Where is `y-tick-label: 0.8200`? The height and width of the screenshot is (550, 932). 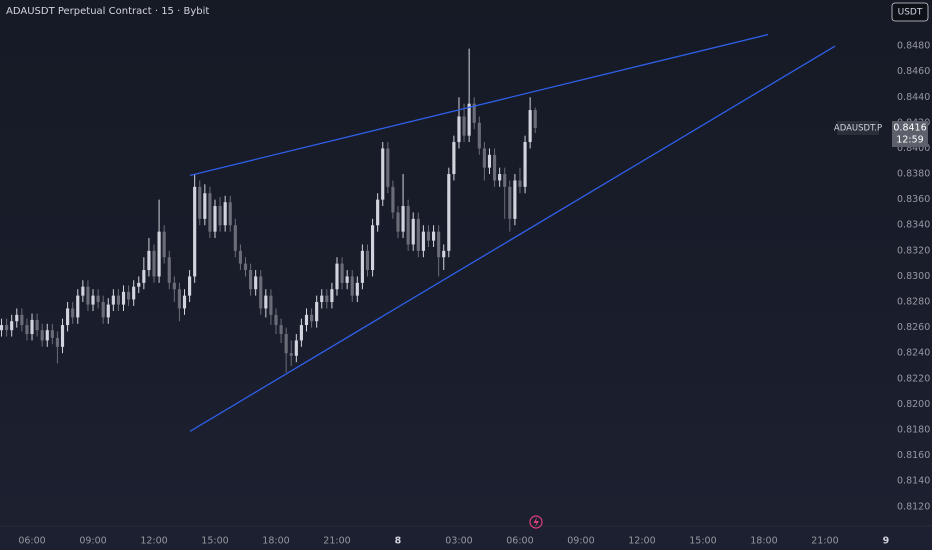 y-tick-label: 0.8200 is located at coordinates (913, 404).